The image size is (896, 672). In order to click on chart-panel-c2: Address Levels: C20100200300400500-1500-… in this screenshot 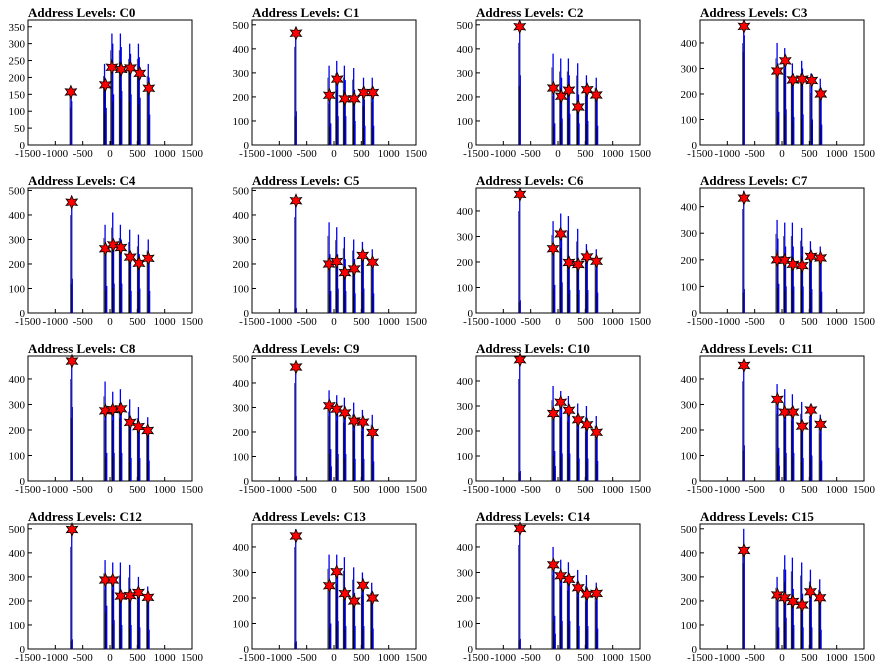, I will do `click(554, 82)`.